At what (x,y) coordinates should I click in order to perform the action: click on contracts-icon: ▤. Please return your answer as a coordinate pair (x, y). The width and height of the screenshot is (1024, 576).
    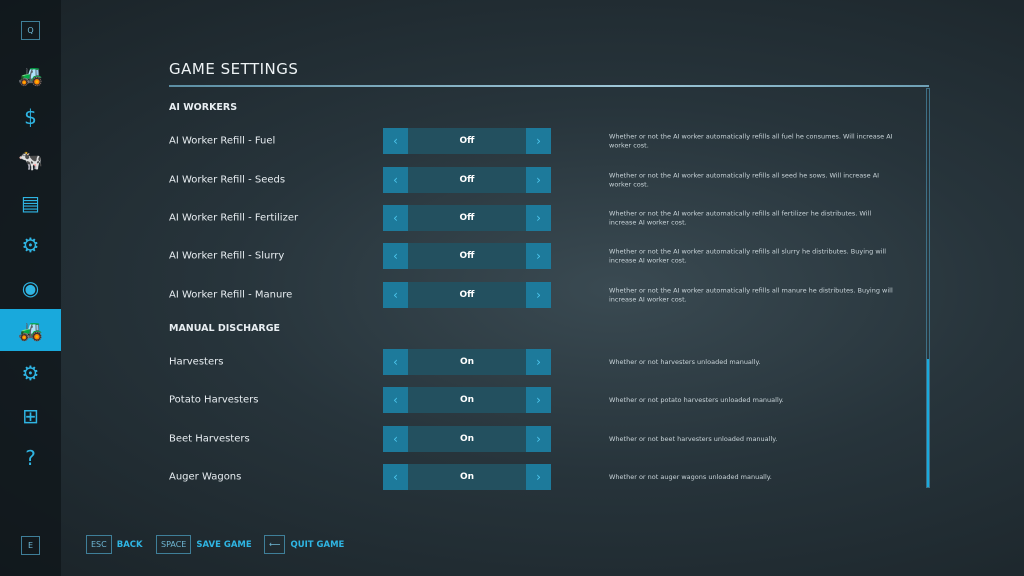
    Looking at the image, I should click on (30, 203).